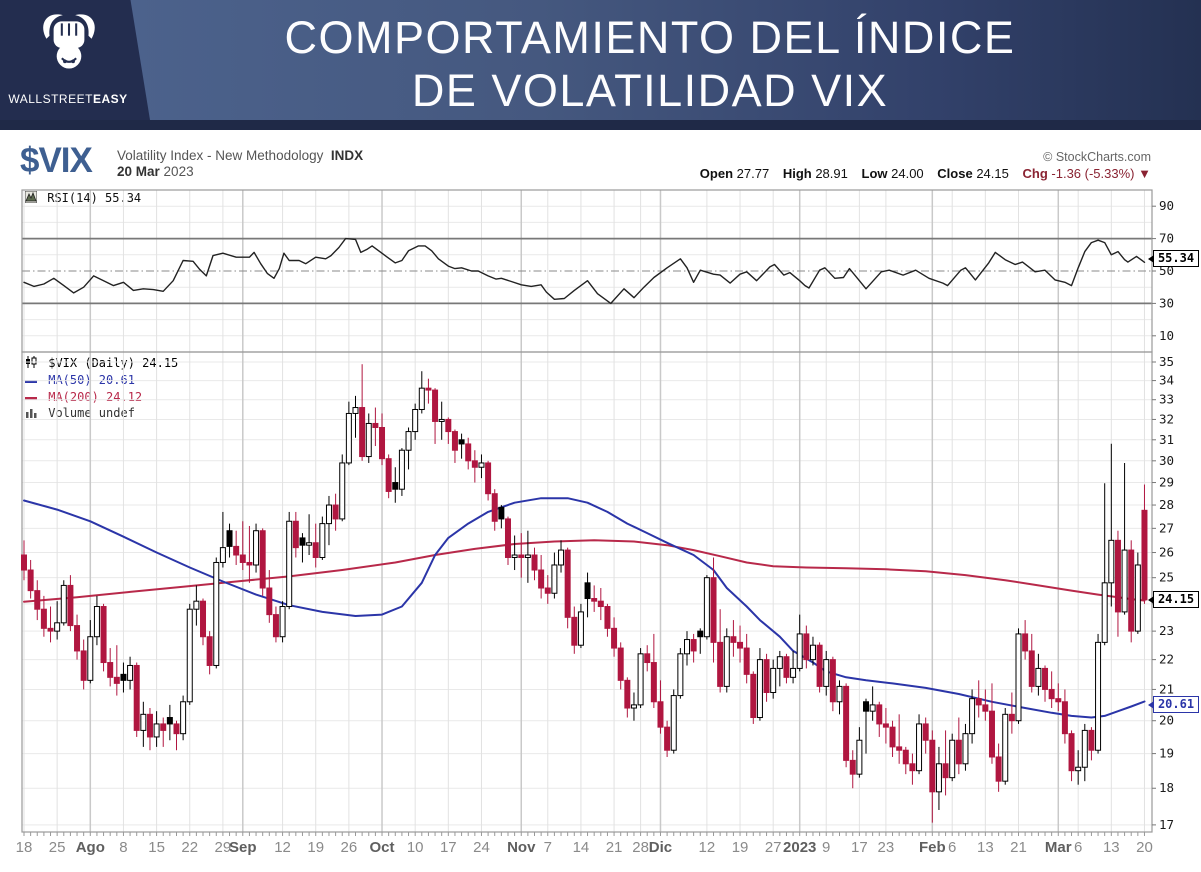  Describe the element at coordinates (31, 381) in the screenshot. I see `ma50-line-icon` at that location.